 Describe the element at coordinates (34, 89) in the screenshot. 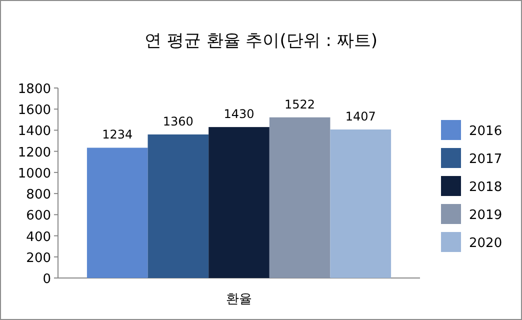

I see `y-tick-label: 1800` at that location.